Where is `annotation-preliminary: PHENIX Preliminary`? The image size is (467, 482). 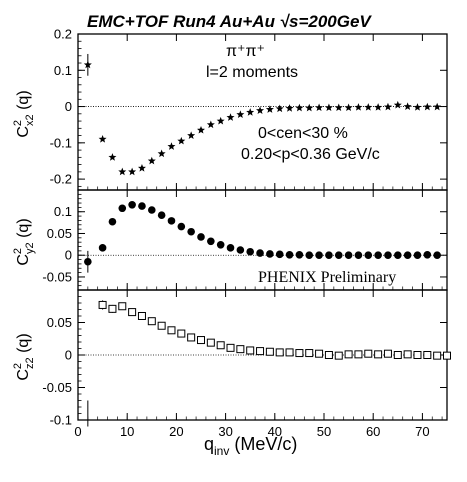
annotation-preliminary: PHENIX Preliminary is located at coordinates (327, 277).